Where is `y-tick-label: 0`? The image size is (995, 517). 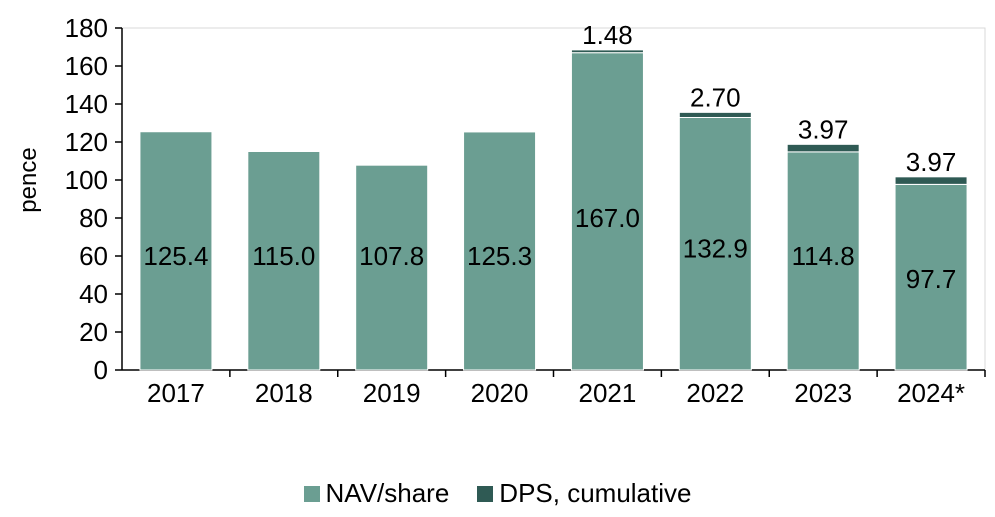 y-tick-label: 0 is located at coordinates (101, 370).